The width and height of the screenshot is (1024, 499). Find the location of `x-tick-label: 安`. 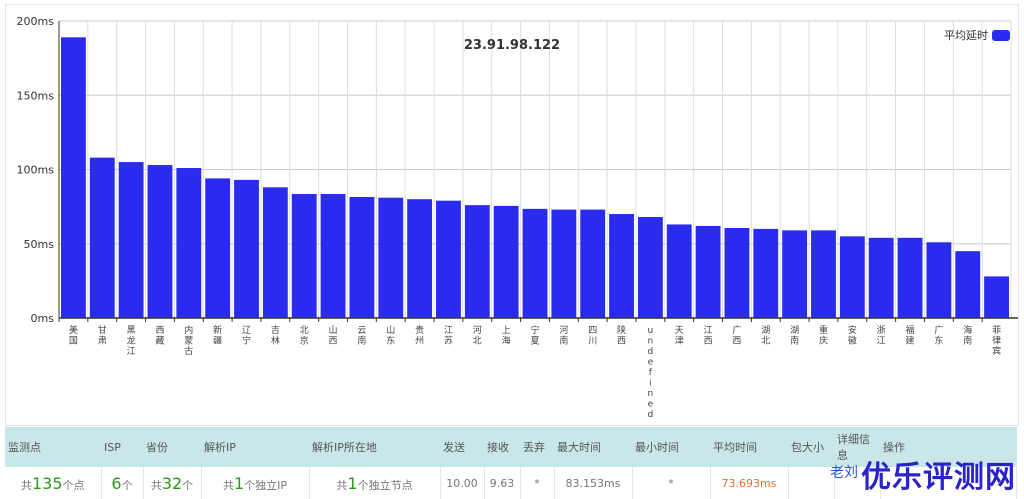

x-tick-label: 安 is located at coordinates (852, 330).